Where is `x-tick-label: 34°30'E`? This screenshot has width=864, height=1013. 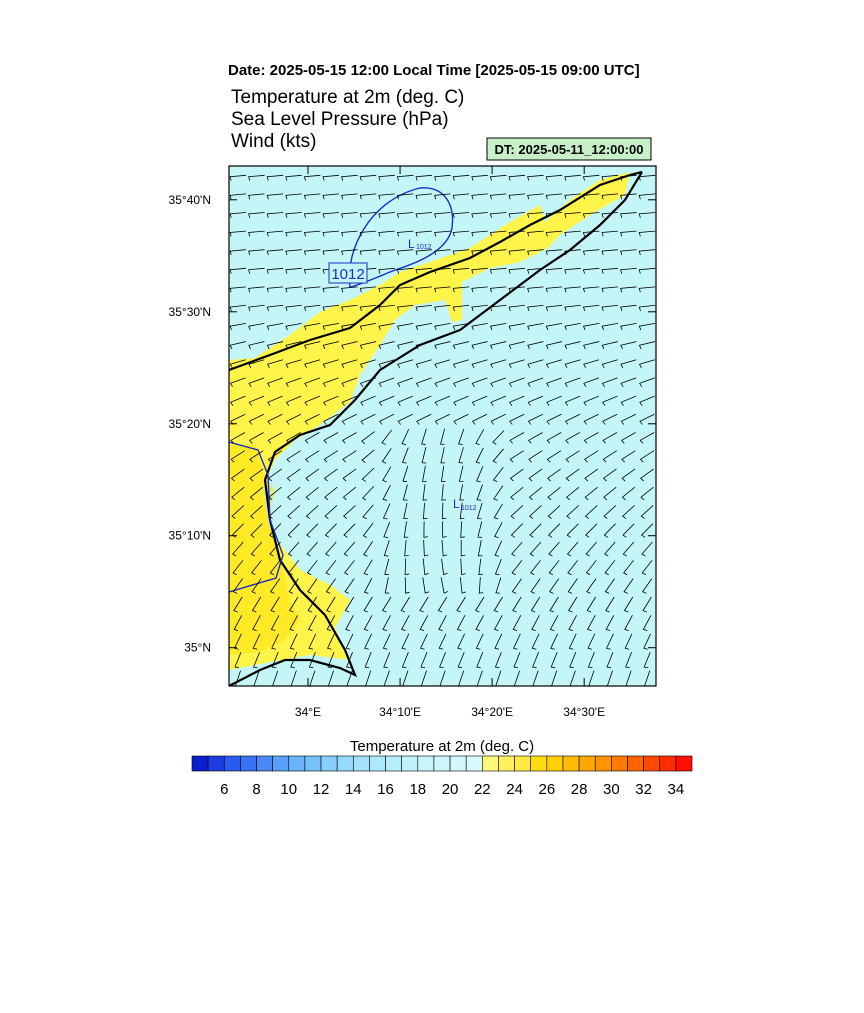
x-tick-label: 34°30'E is located at coordinates (584, 712).